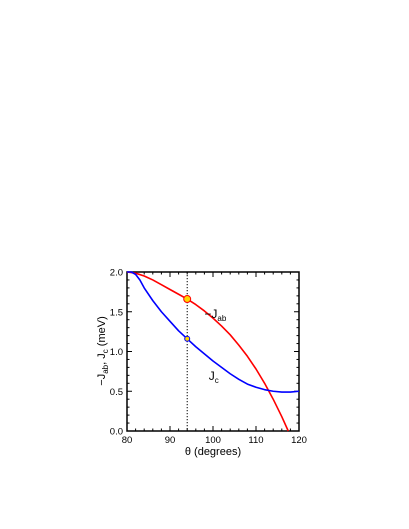 The width and height of the screenshot is (409, 529). I want to click on y-tick-label: 1.5, so click(116, 312).